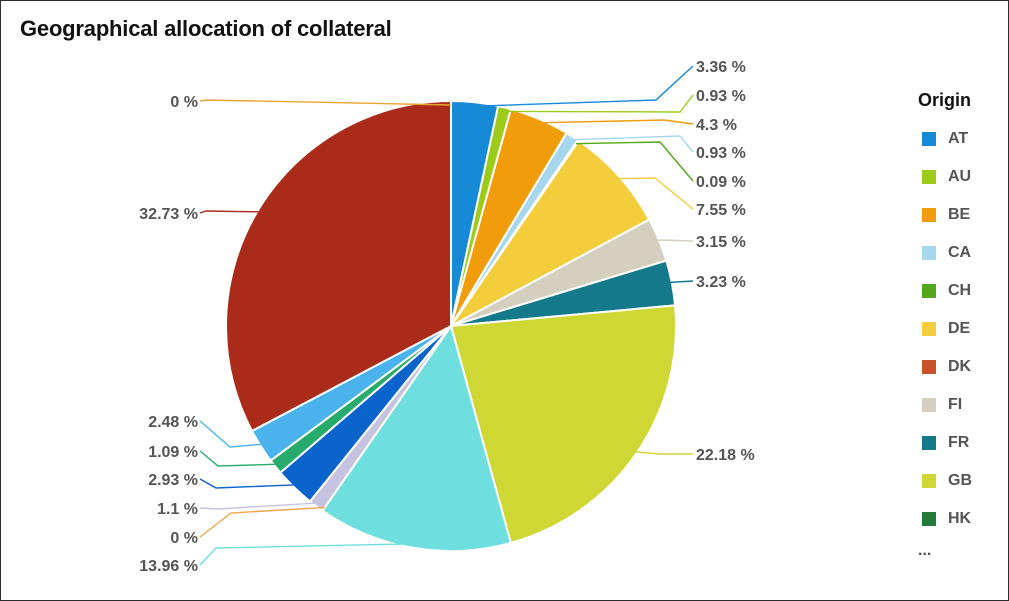 The height and width of the screenshot is (601, 1009). What do you see at coordinates (960, 290) in the screenshot?
I see `legend-label: CH` at bounding box center [960, 290].